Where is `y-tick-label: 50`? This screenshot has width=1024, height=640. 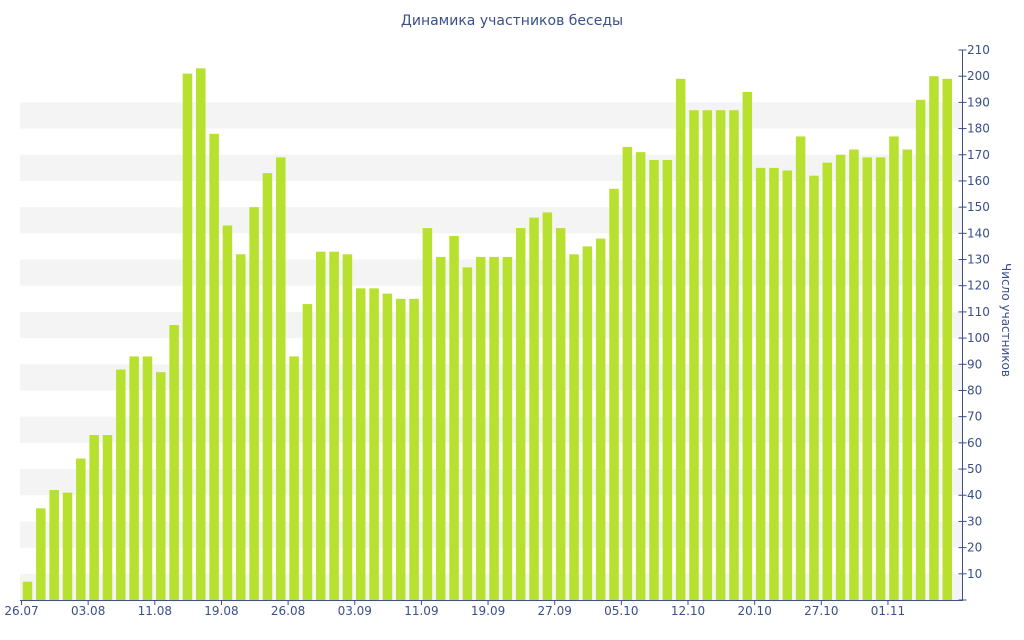
y-tick-label: 50 is located at coordinates (974, 469).